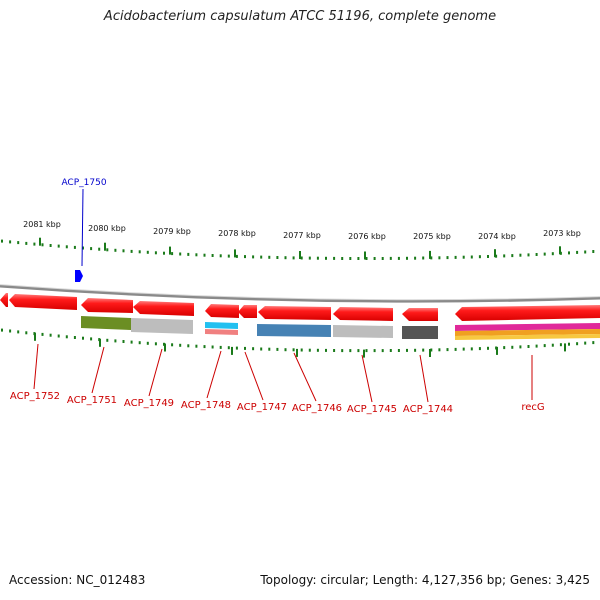 This screenshot has height=600, width=600. What do you see at coordinates (367, 236) in the screenshot?
I see `scale-label: 2076 kbp` at bounding box center [367, 236].